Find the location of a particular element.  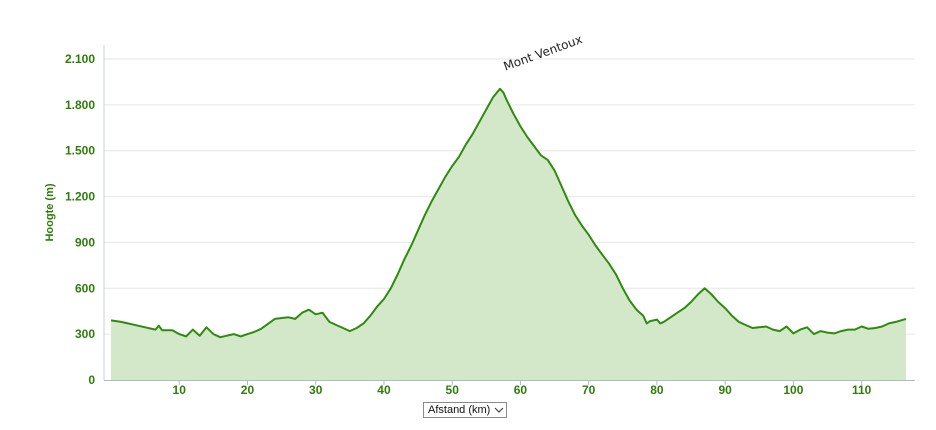

x-tick-label: 30 is located at coordinates (316, 390).